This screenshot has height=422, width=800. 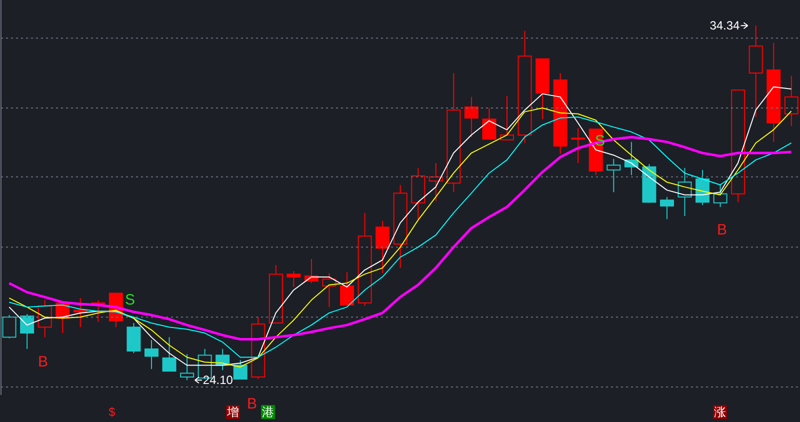 I want to click on text: B, so click(x=252, y=404).